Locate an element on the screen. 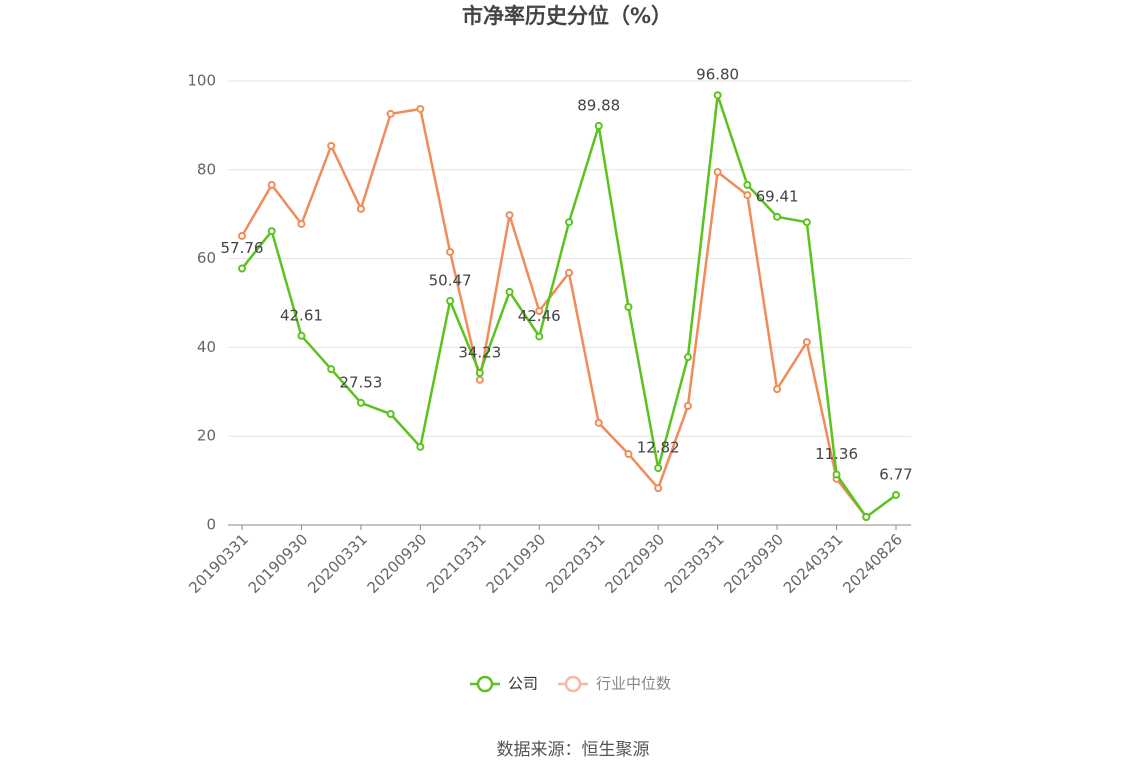  y-tick-label: 0 is located at coordinates (211, 525).